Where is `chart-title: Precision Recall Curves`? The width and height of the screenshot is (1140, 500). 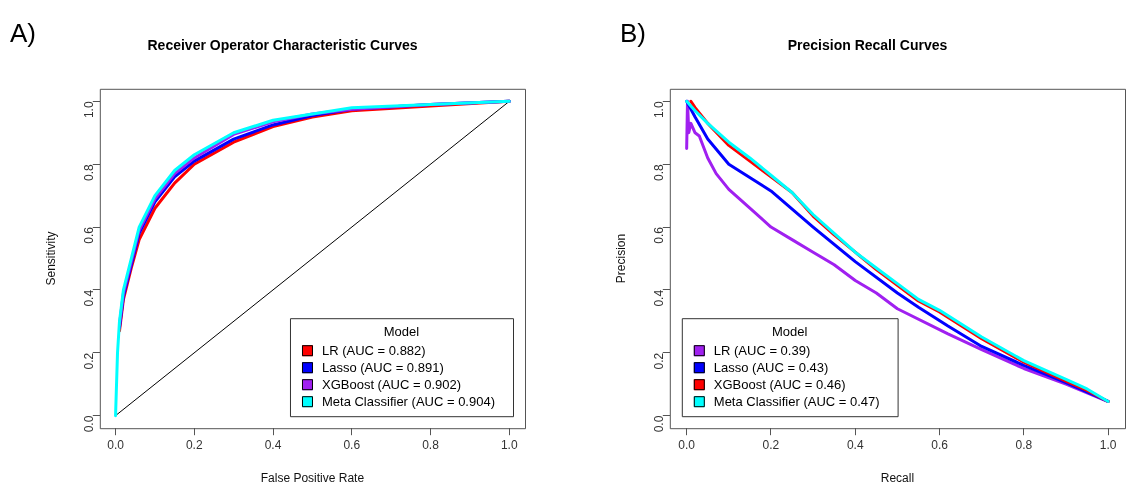 chart-title: Precision Recall Curves is located at coordinates (867, 45).